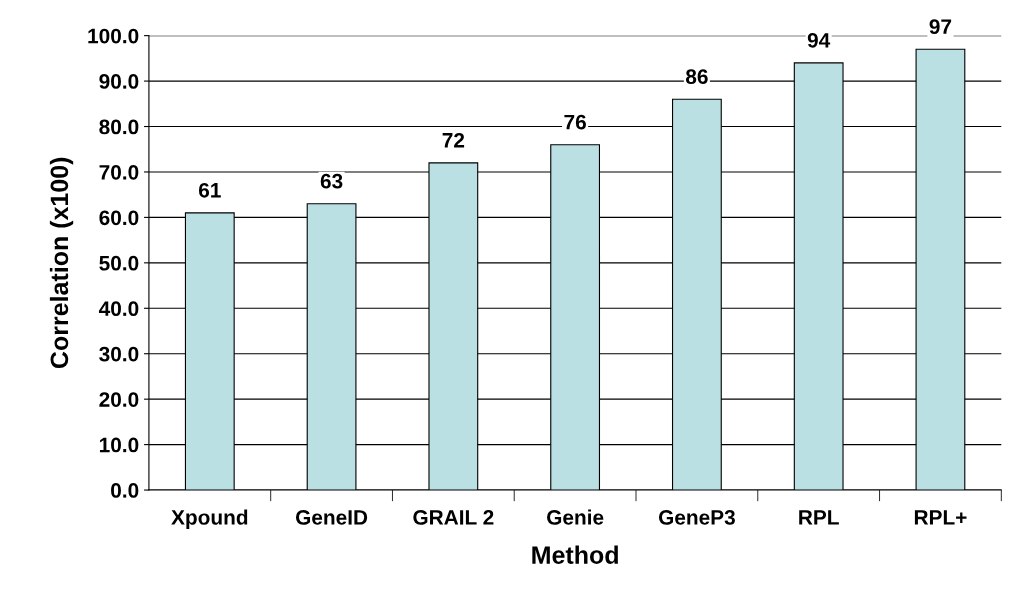 The height and width of the screenshot is (594, 1027). Describe the element at coordinates (575, 122) in the screenshot. I see `data-label: 76` at that location.